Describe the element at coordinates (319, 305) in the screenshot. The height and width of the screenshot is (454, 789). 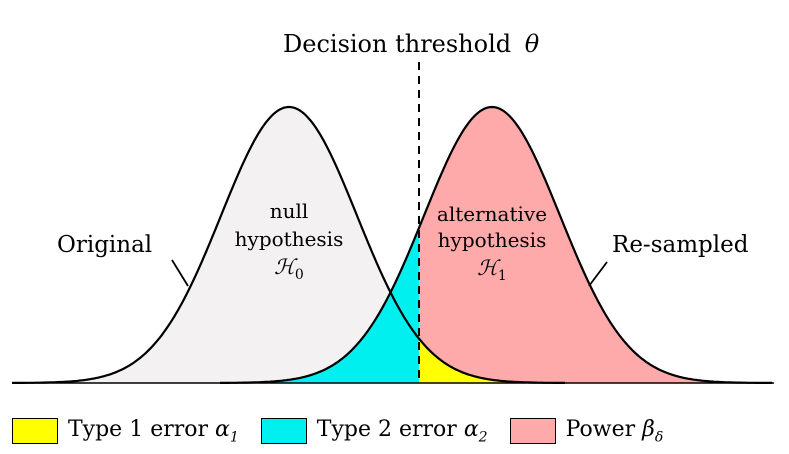
I see `type2-error-region` at that location.